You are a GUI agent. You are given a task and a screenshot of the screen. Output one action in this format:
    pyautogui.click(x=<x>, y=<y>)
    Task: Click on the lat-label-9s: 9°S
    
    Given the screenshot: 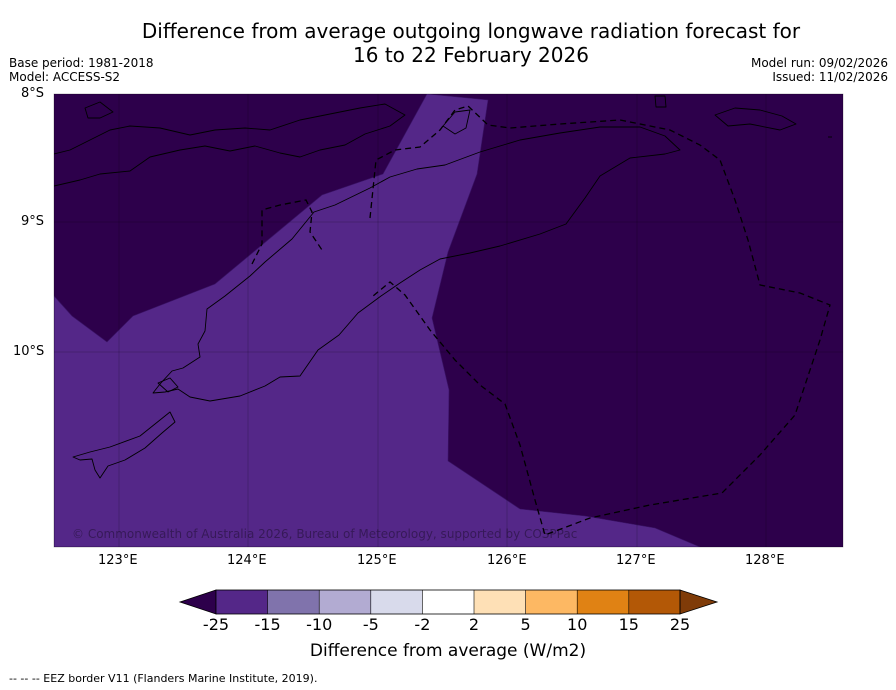 What is the action you would take?
    pyautogui.click(x=33, y=221)
    